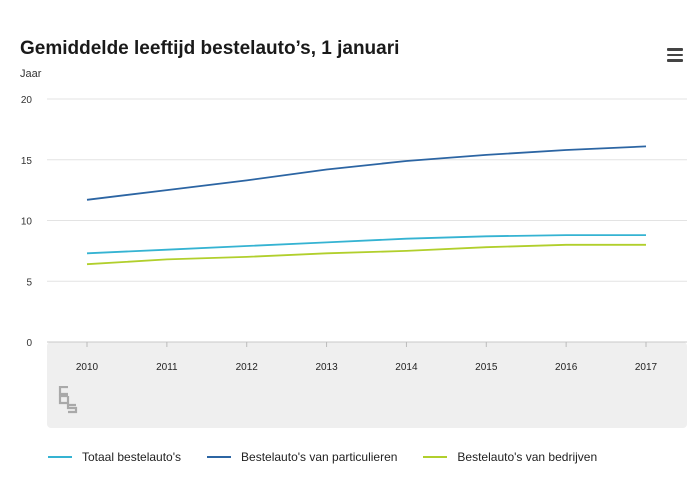  I want to click on y-tick-label: 0, so click(29, 343).